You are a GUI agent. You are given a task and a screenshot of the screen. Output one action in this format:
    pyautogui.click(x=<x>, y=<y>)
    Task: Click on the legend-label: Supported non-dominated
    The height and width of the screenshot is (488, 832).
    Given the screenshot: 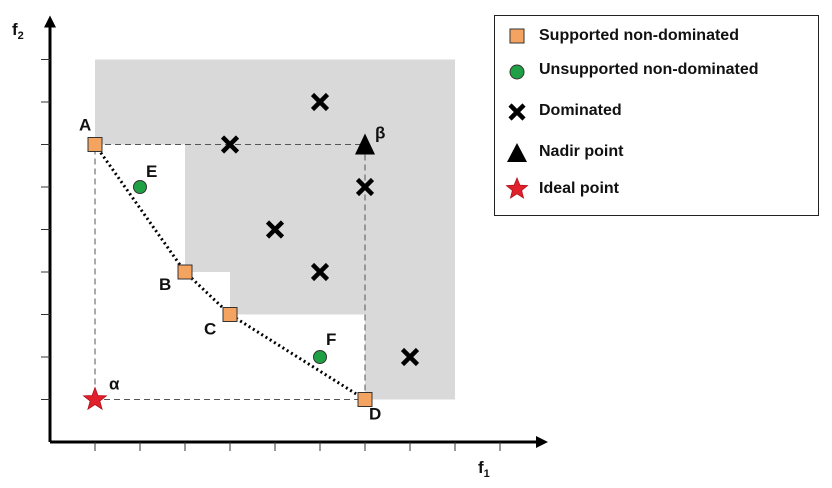 What is the action you would take?
    pyautogui.click(x=639, y=35)
    